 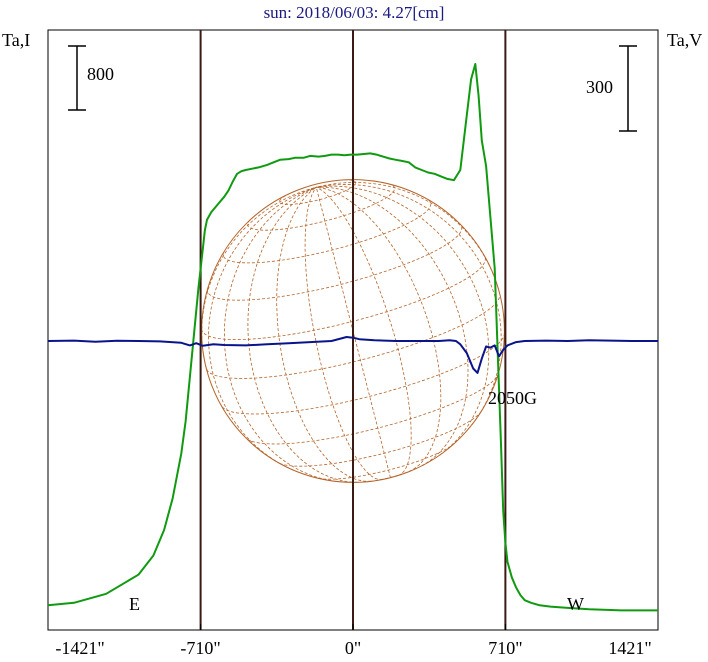 I want to click on x-tick-label: 710", so click(x=505, y=648).